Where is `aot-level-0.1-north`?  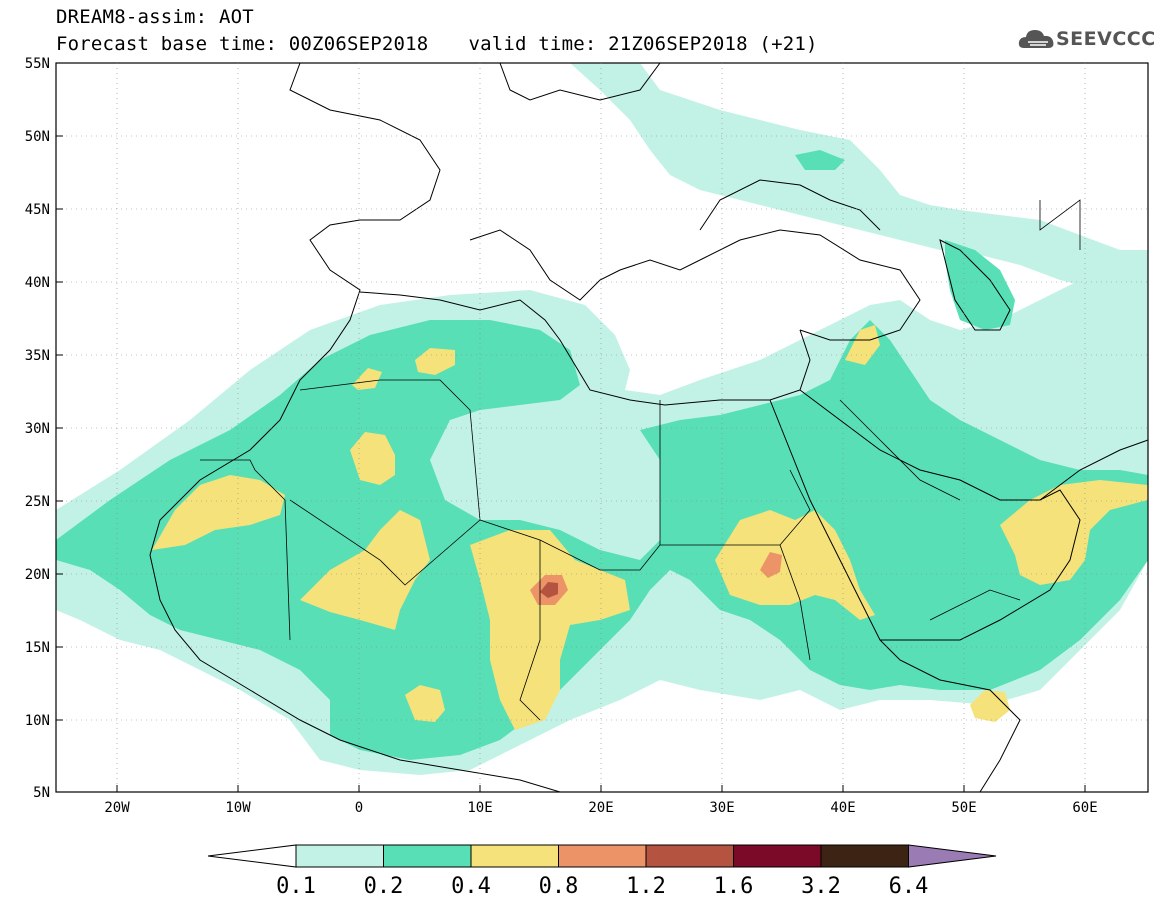
aot-level-0.1-north is located at coordinates (859, 176).